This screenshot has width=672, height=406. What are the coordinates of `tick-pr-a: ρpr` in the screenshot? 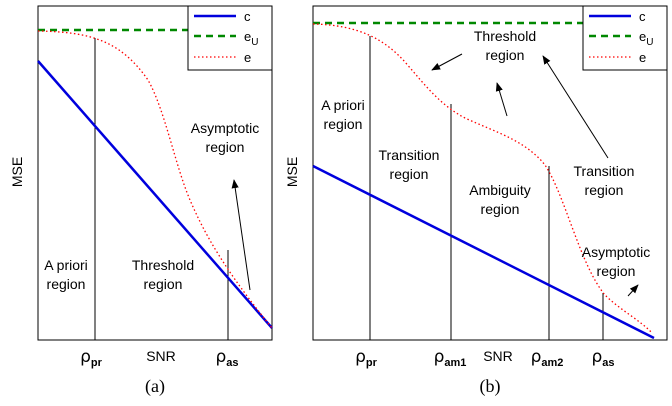 It's located at (91, 358).